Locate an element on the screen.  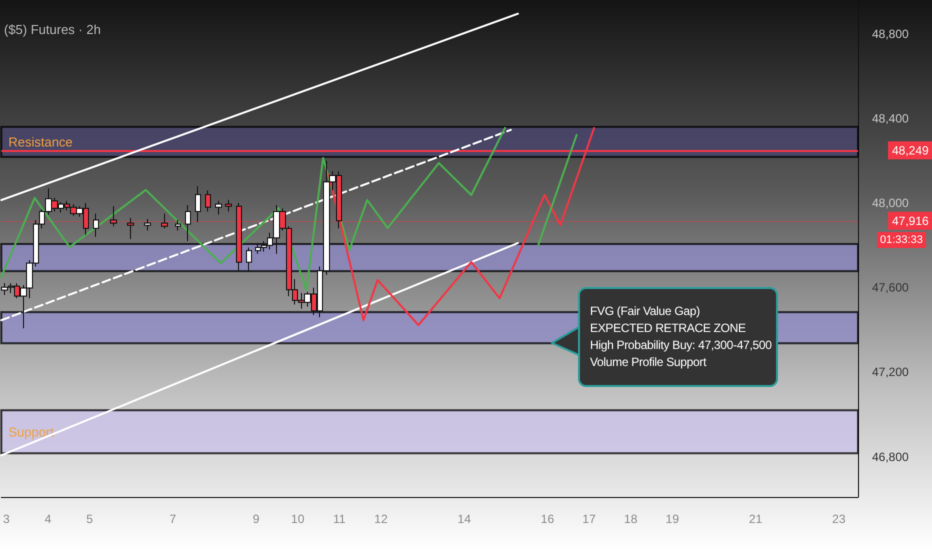
y-tick-label: 46,800 is located at coordinates (891, 457).